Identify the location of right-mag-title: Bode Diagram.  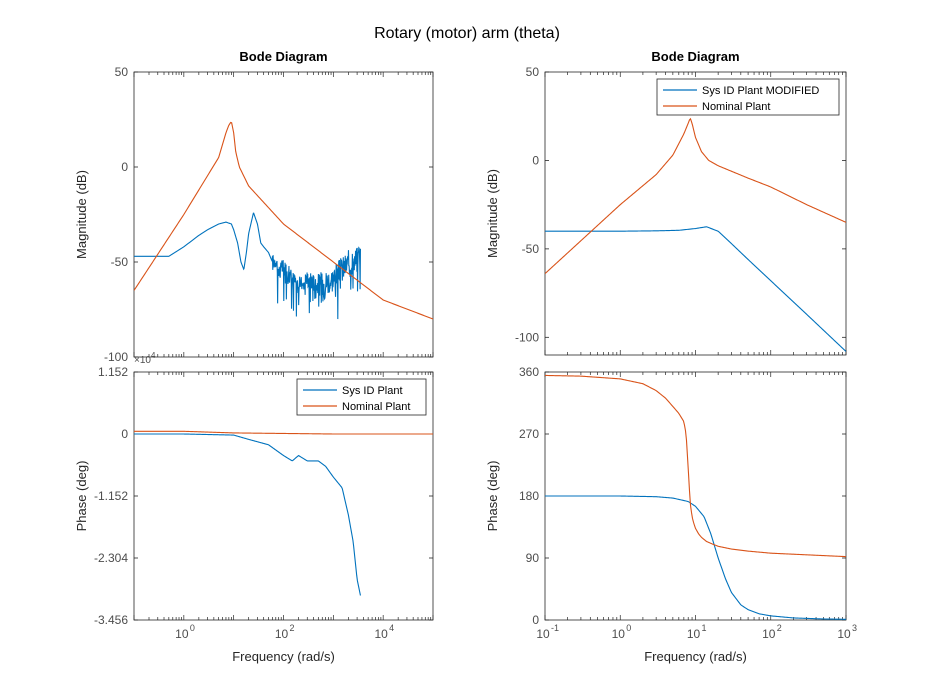
(695, 56).